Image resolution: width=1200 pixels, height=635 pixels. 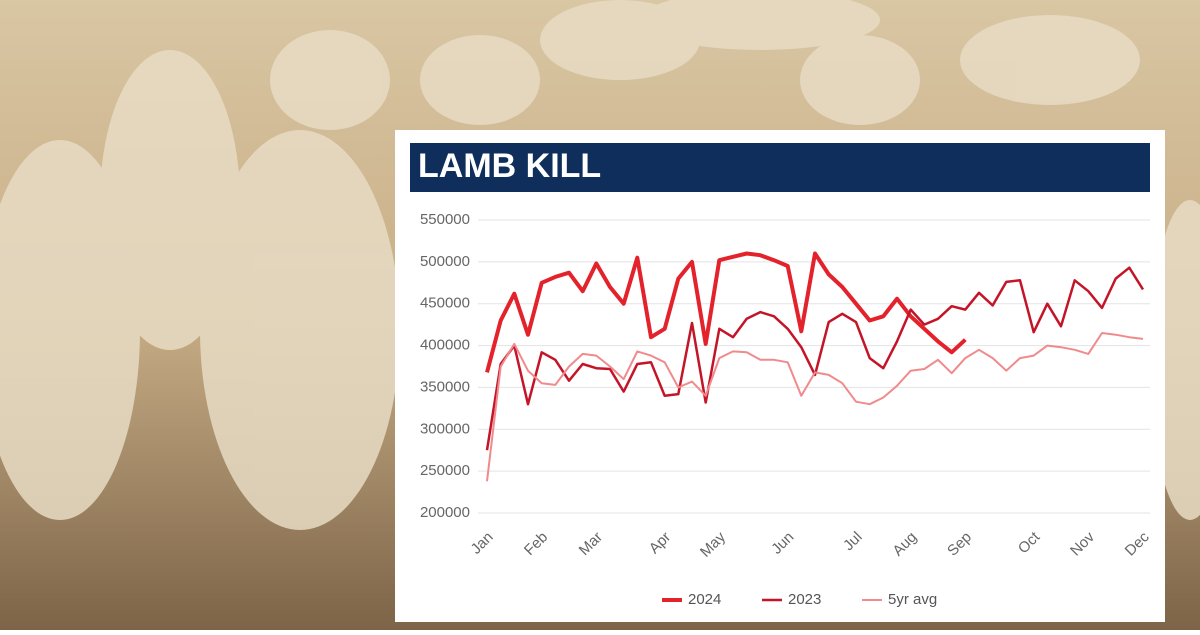 What do you see at coordinates (445, 512) in the screenshot?
I see `y-tick-label: 200000` at bounding box center [445, 512].